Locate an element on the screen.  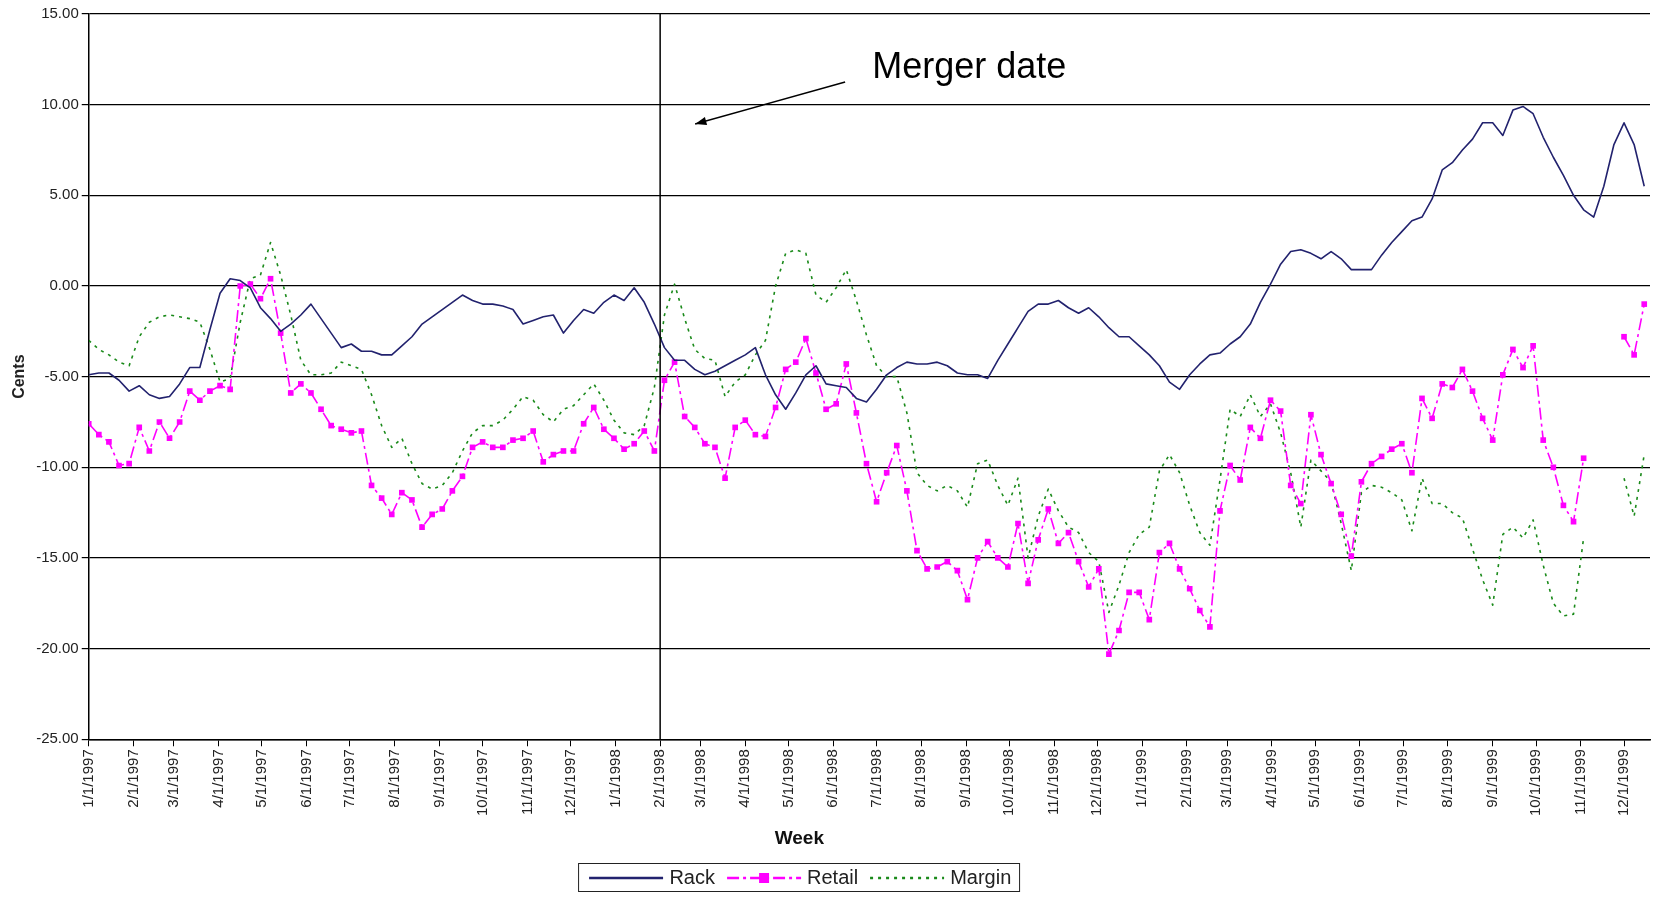
x-tick-label: 2/1/1998 is located at coordinates (659, 778).